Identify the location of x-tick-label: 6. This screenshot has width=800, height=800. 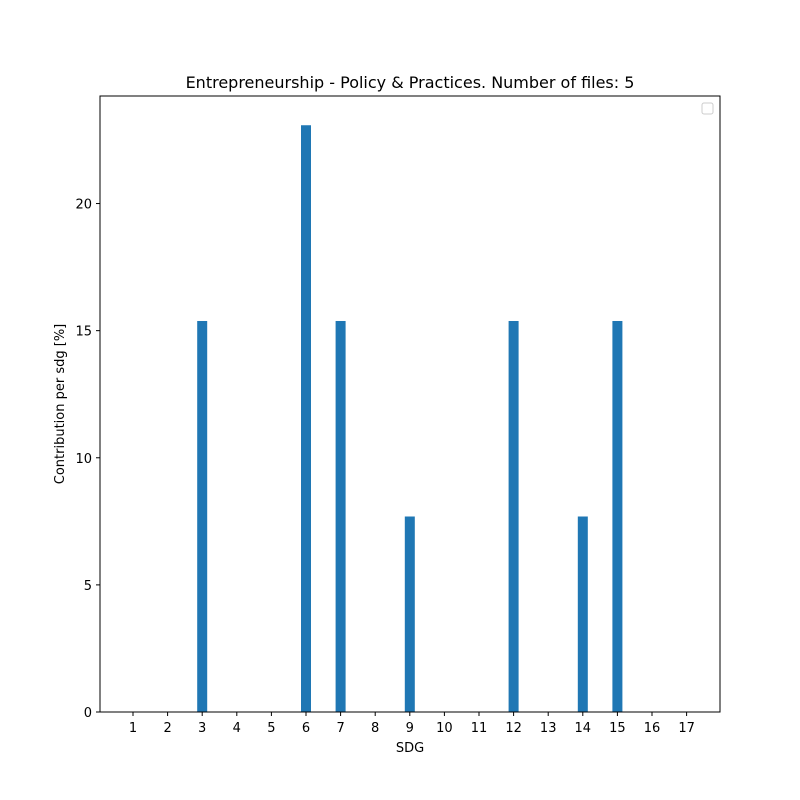
(306, 728).